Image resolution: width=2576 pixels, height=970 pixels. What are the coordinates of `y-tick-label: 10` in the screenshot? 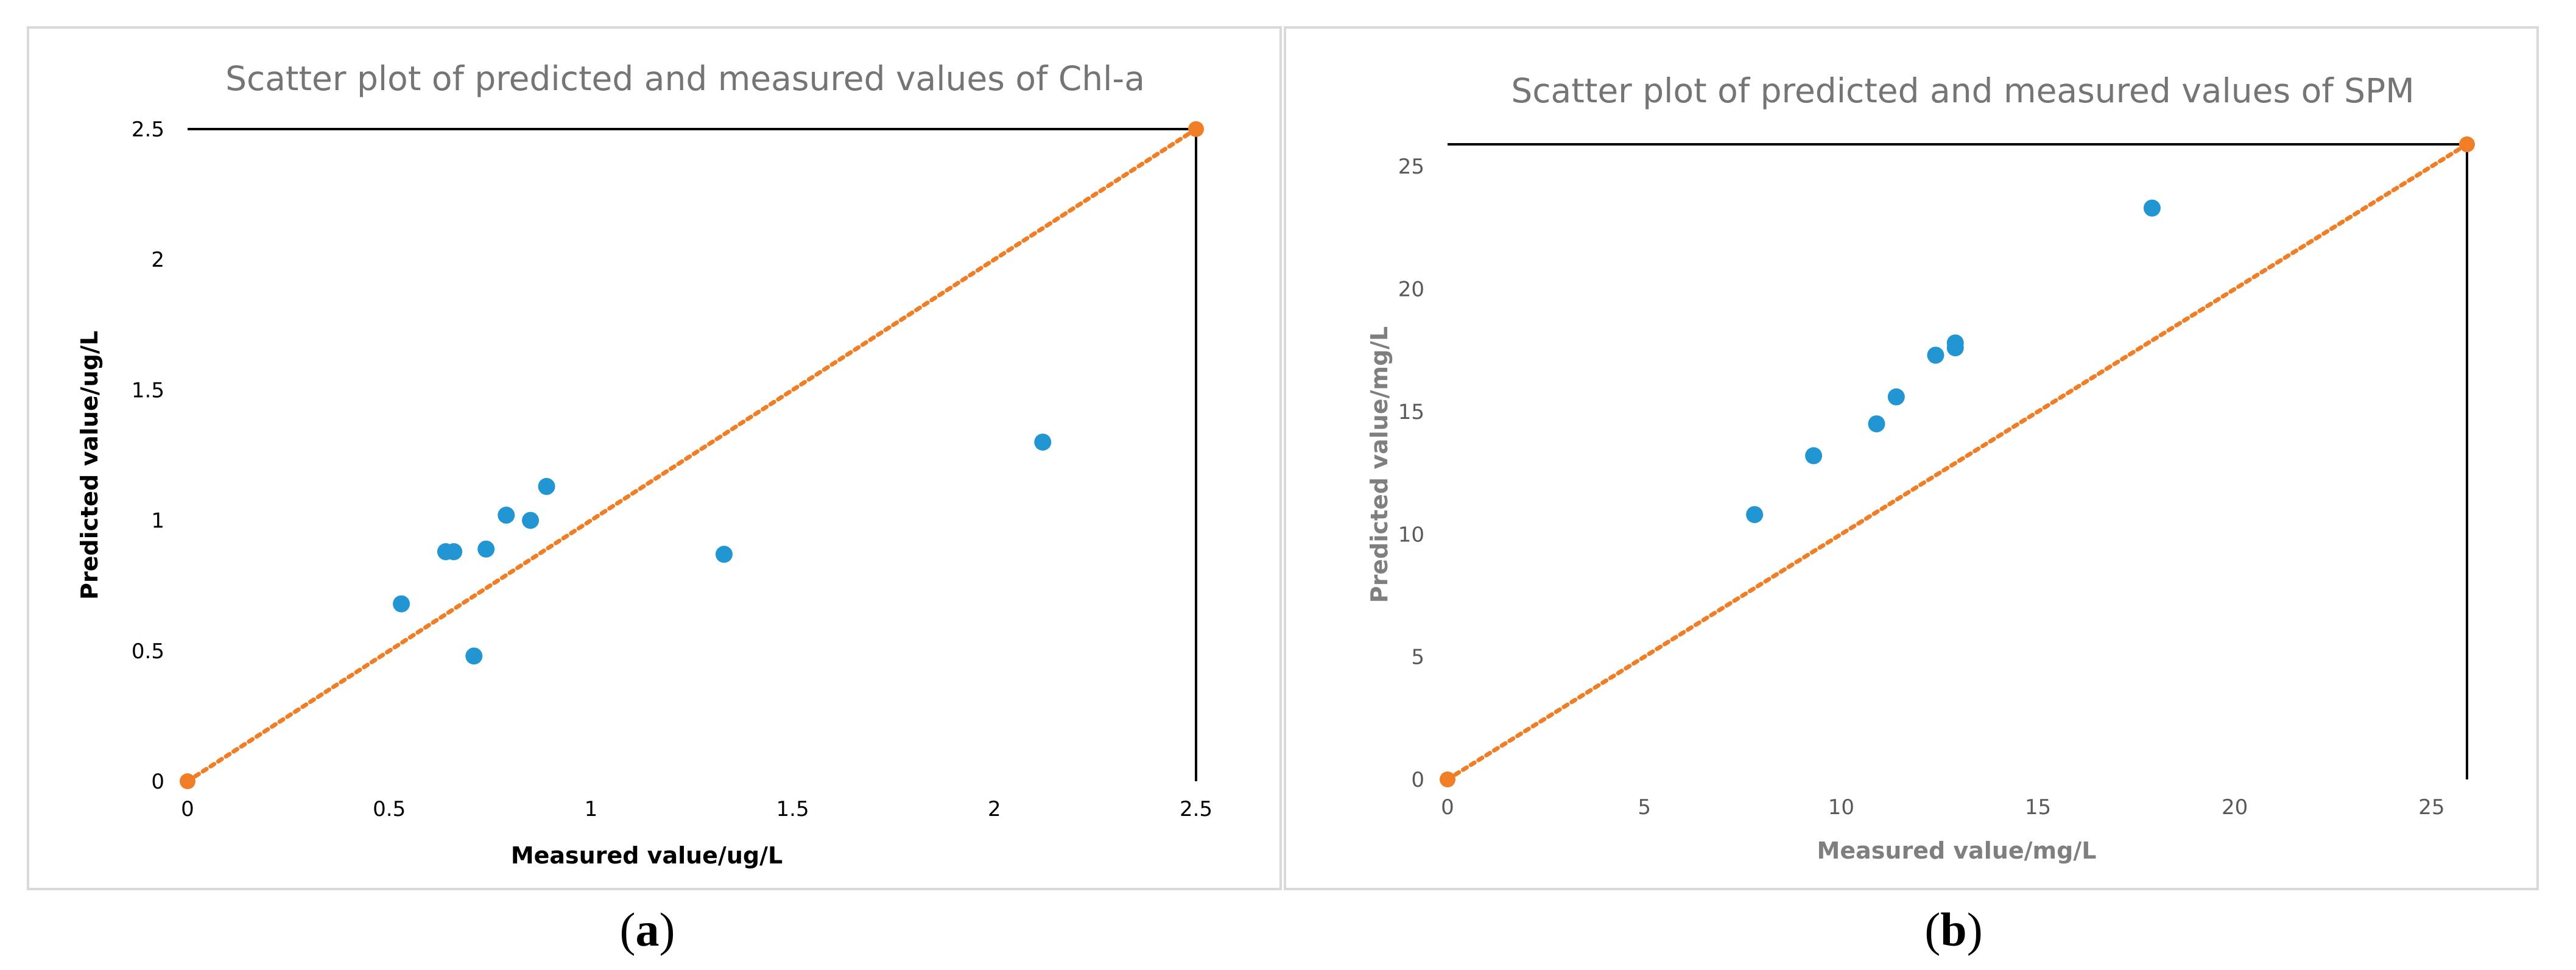 It's located at (1411, 534).